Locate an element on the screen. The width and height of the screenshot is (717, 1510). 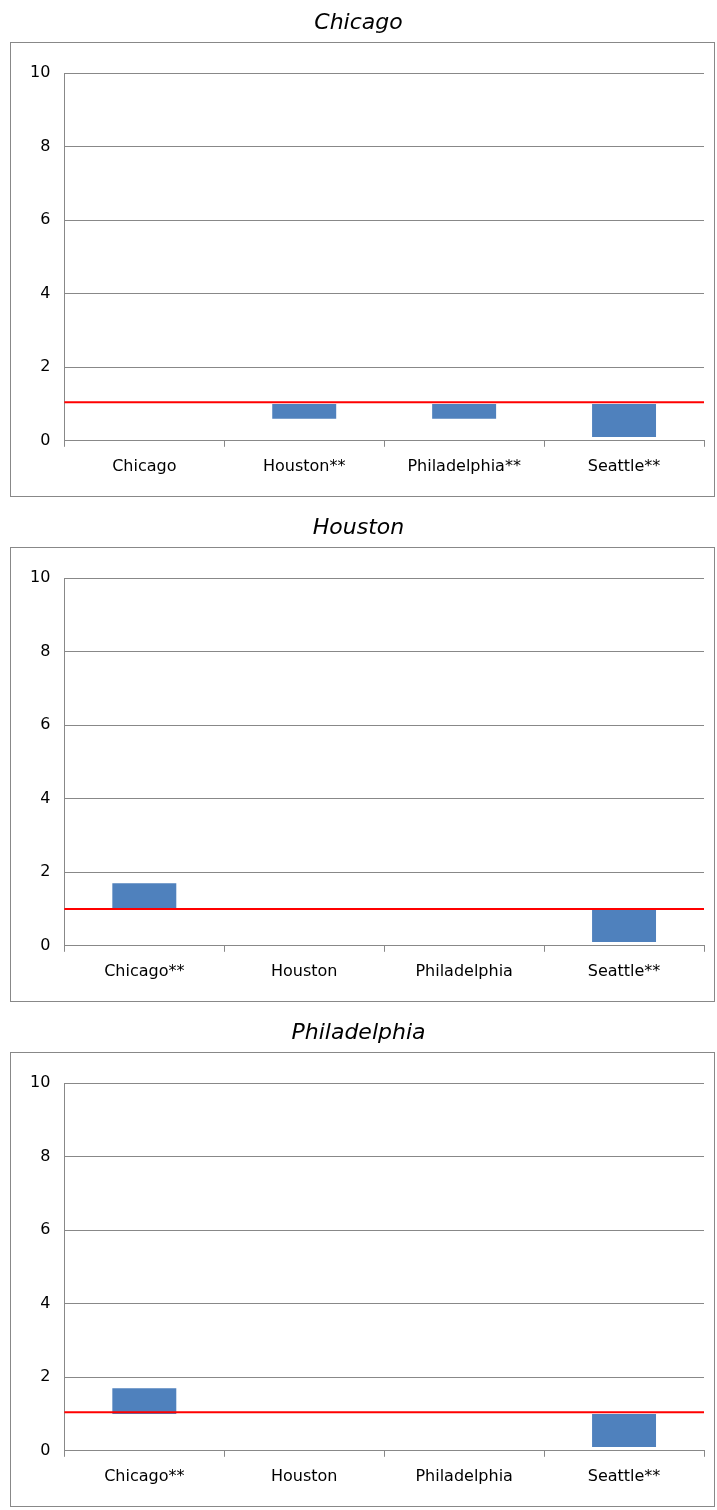
x-tick-label: Philadelphia** is located at coordinates (464, 465).